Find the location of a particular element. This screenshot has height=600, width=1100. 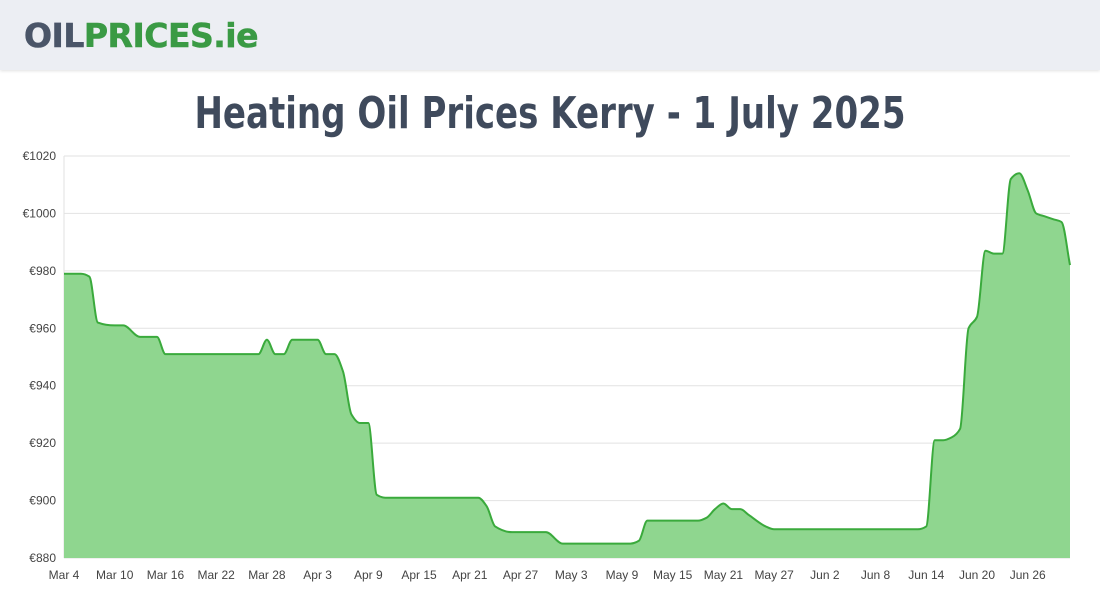

x-tick-label: Jun 26 is located at coordinates (1028, 575).